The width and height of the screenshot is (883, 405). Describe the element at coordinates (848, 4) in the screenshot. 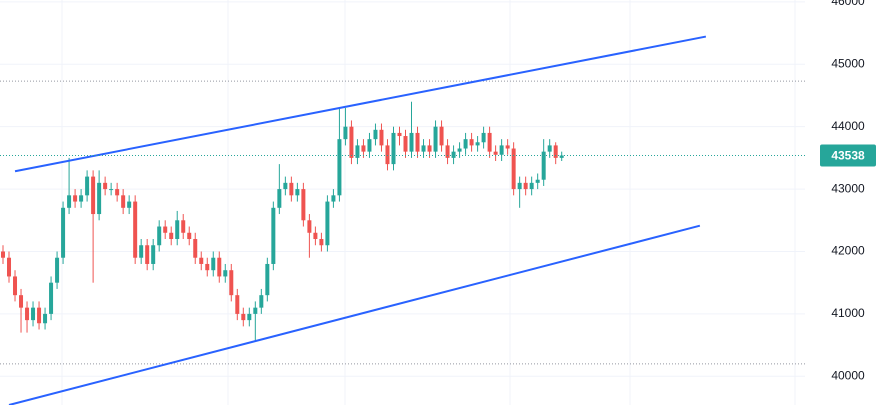

I see `y-tick-label: 46000` at that location.